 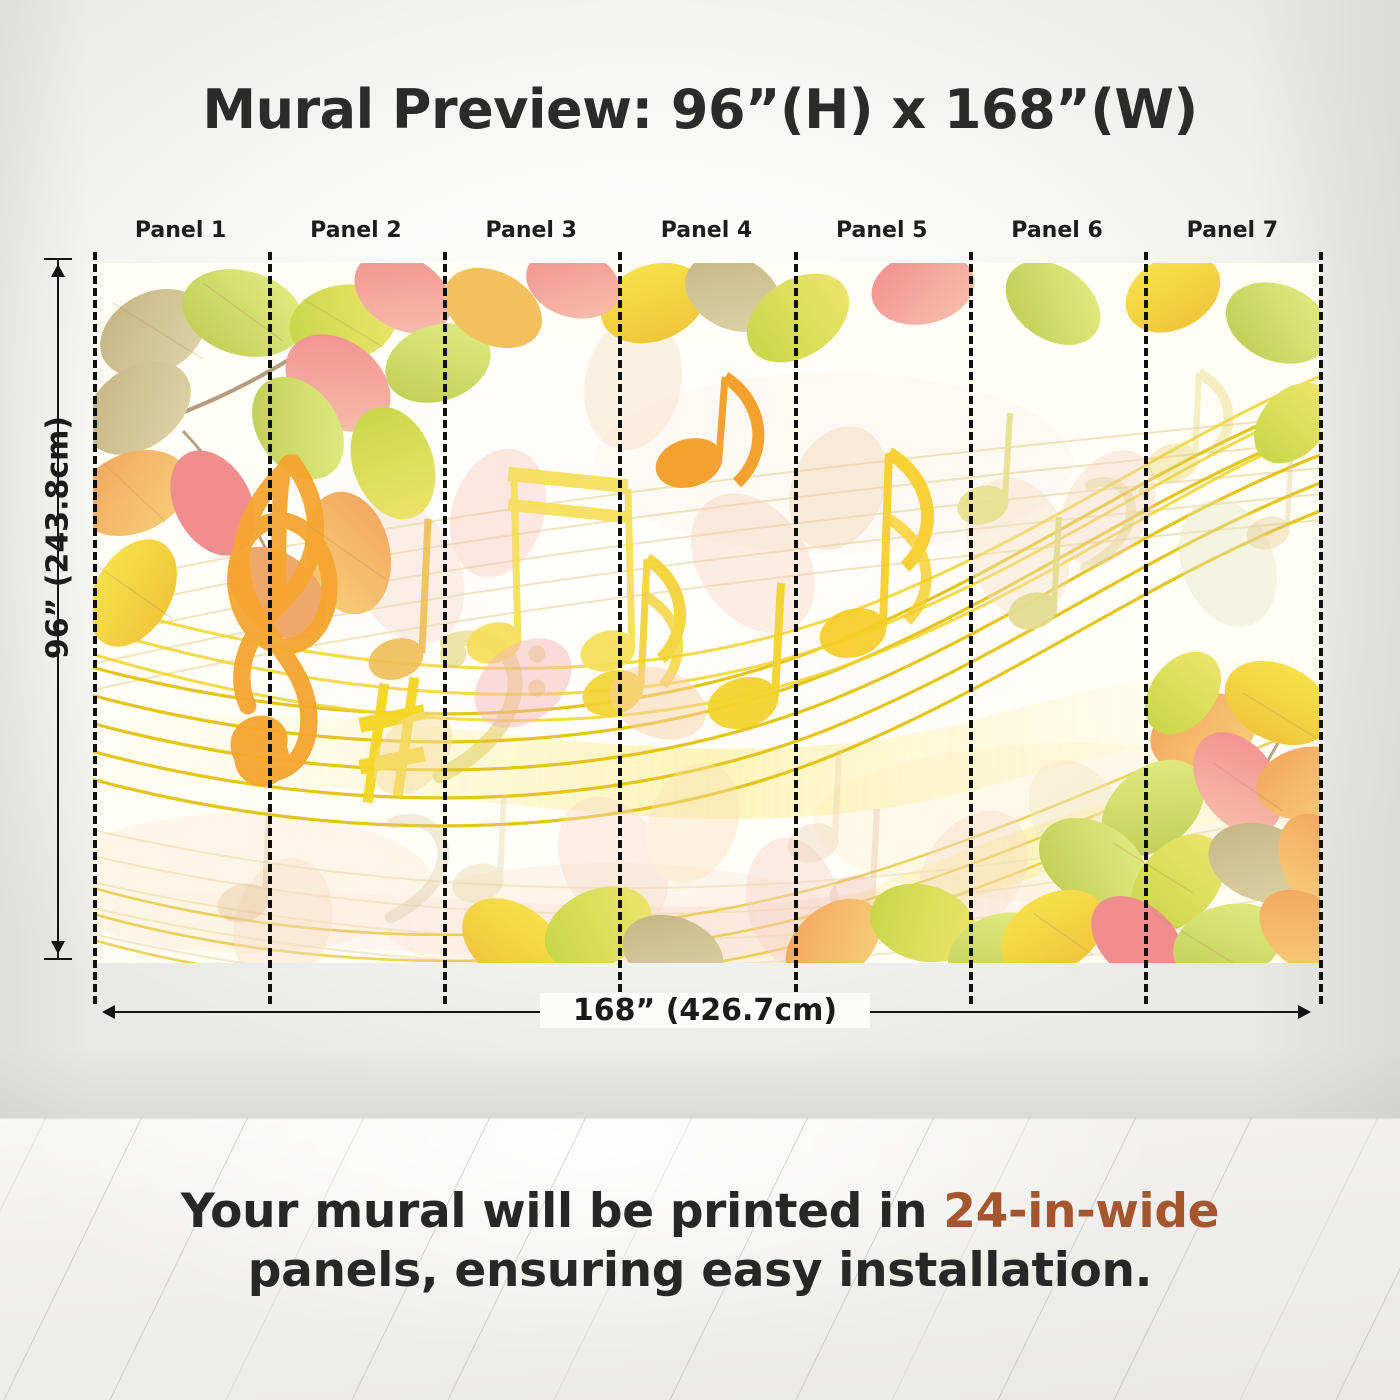 I want to click on width-arrow-right, so click(x=1304, y=1012).